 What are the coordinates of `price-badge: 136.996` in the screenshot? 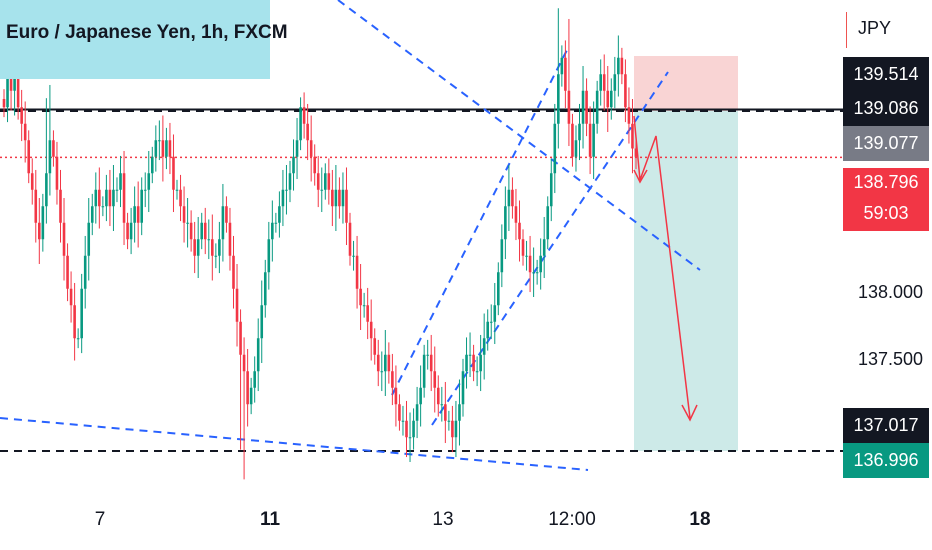 It's located at (886, 460).